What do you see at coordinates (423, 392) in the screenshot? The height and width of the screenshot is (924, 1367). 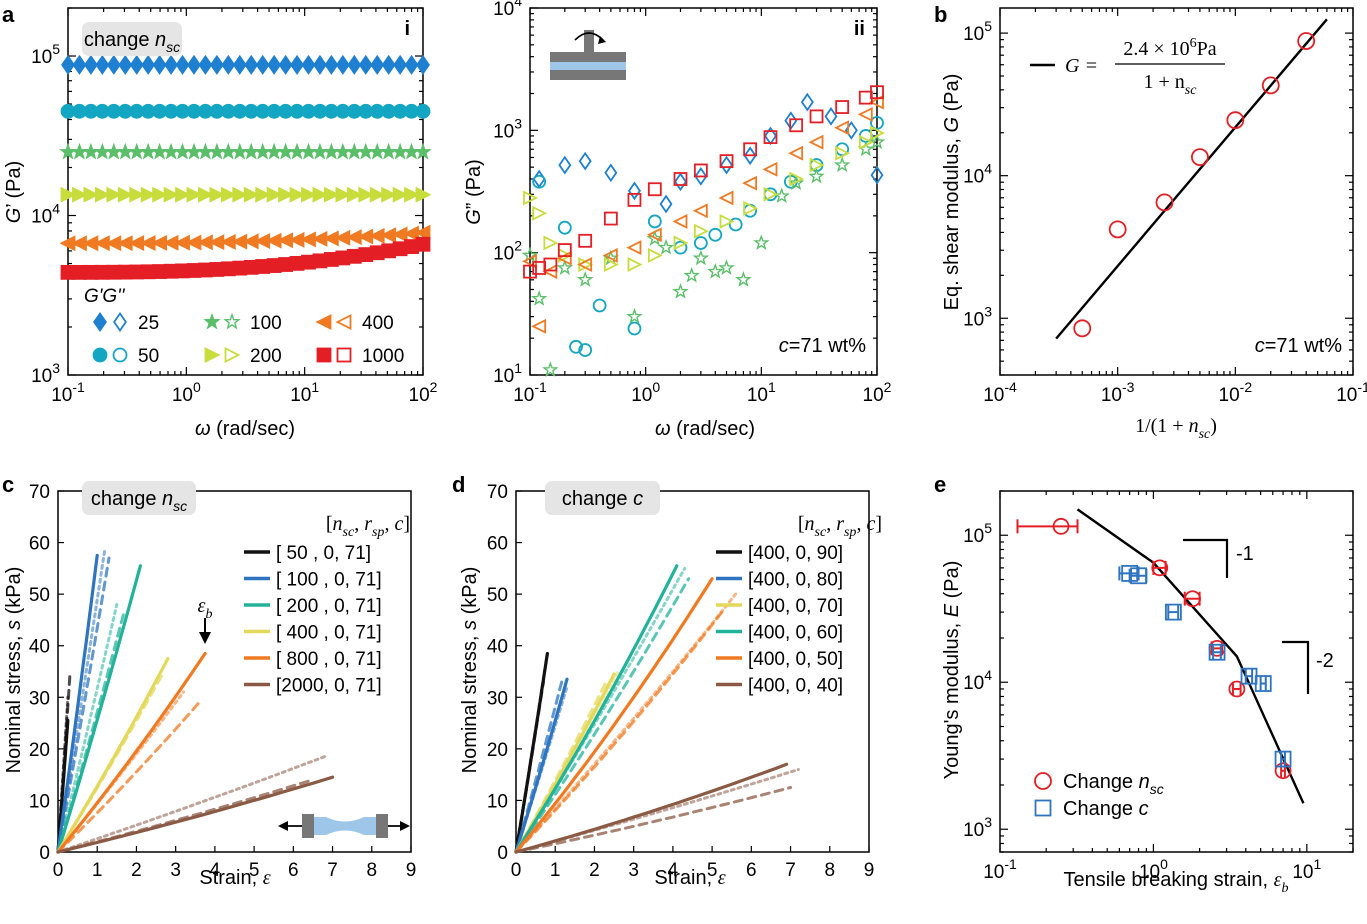 I see `x-tick-label: 10²` at bounding box center [423, 392].